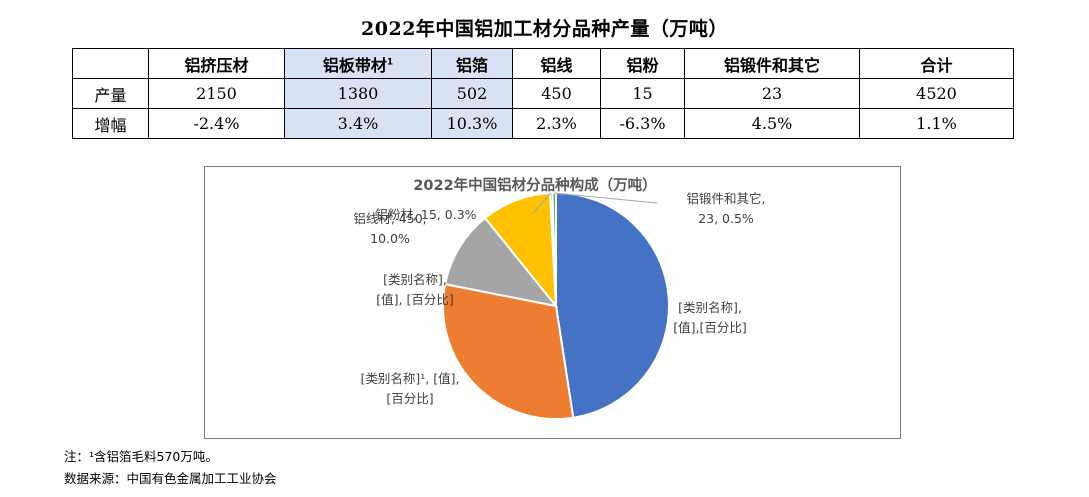 This screenshot has width=1089, height=497. What do you see at coordinates (501, 262) in the screenshot?
I see `slice-foil` at bounding box center [501, 262].